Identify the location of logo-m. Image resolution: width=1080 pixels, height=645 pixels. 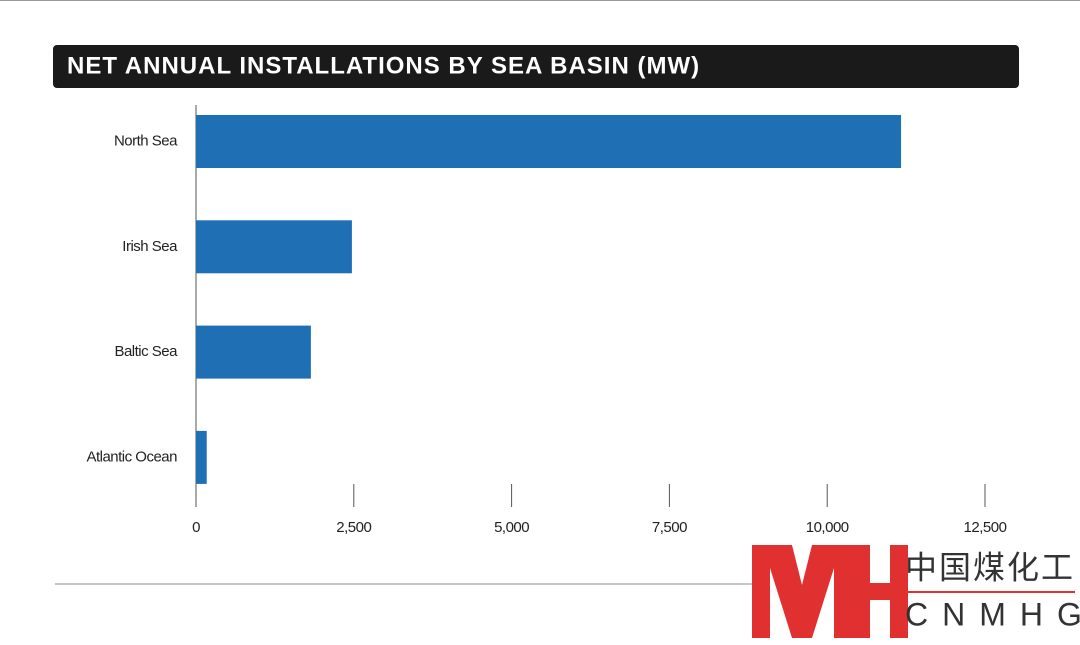
(802, 591).